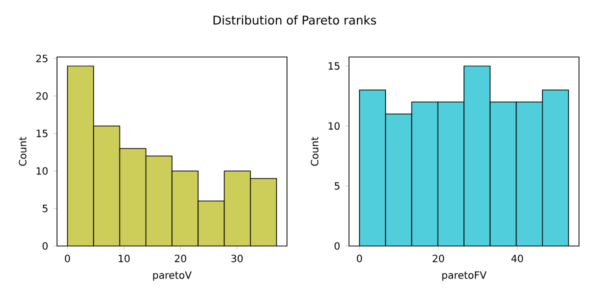 The height and width of the screenshot is (299, 589). Describe the element at coordinates (517, 258) in the screenshot. I see `x-tick-label: 40` at that location.